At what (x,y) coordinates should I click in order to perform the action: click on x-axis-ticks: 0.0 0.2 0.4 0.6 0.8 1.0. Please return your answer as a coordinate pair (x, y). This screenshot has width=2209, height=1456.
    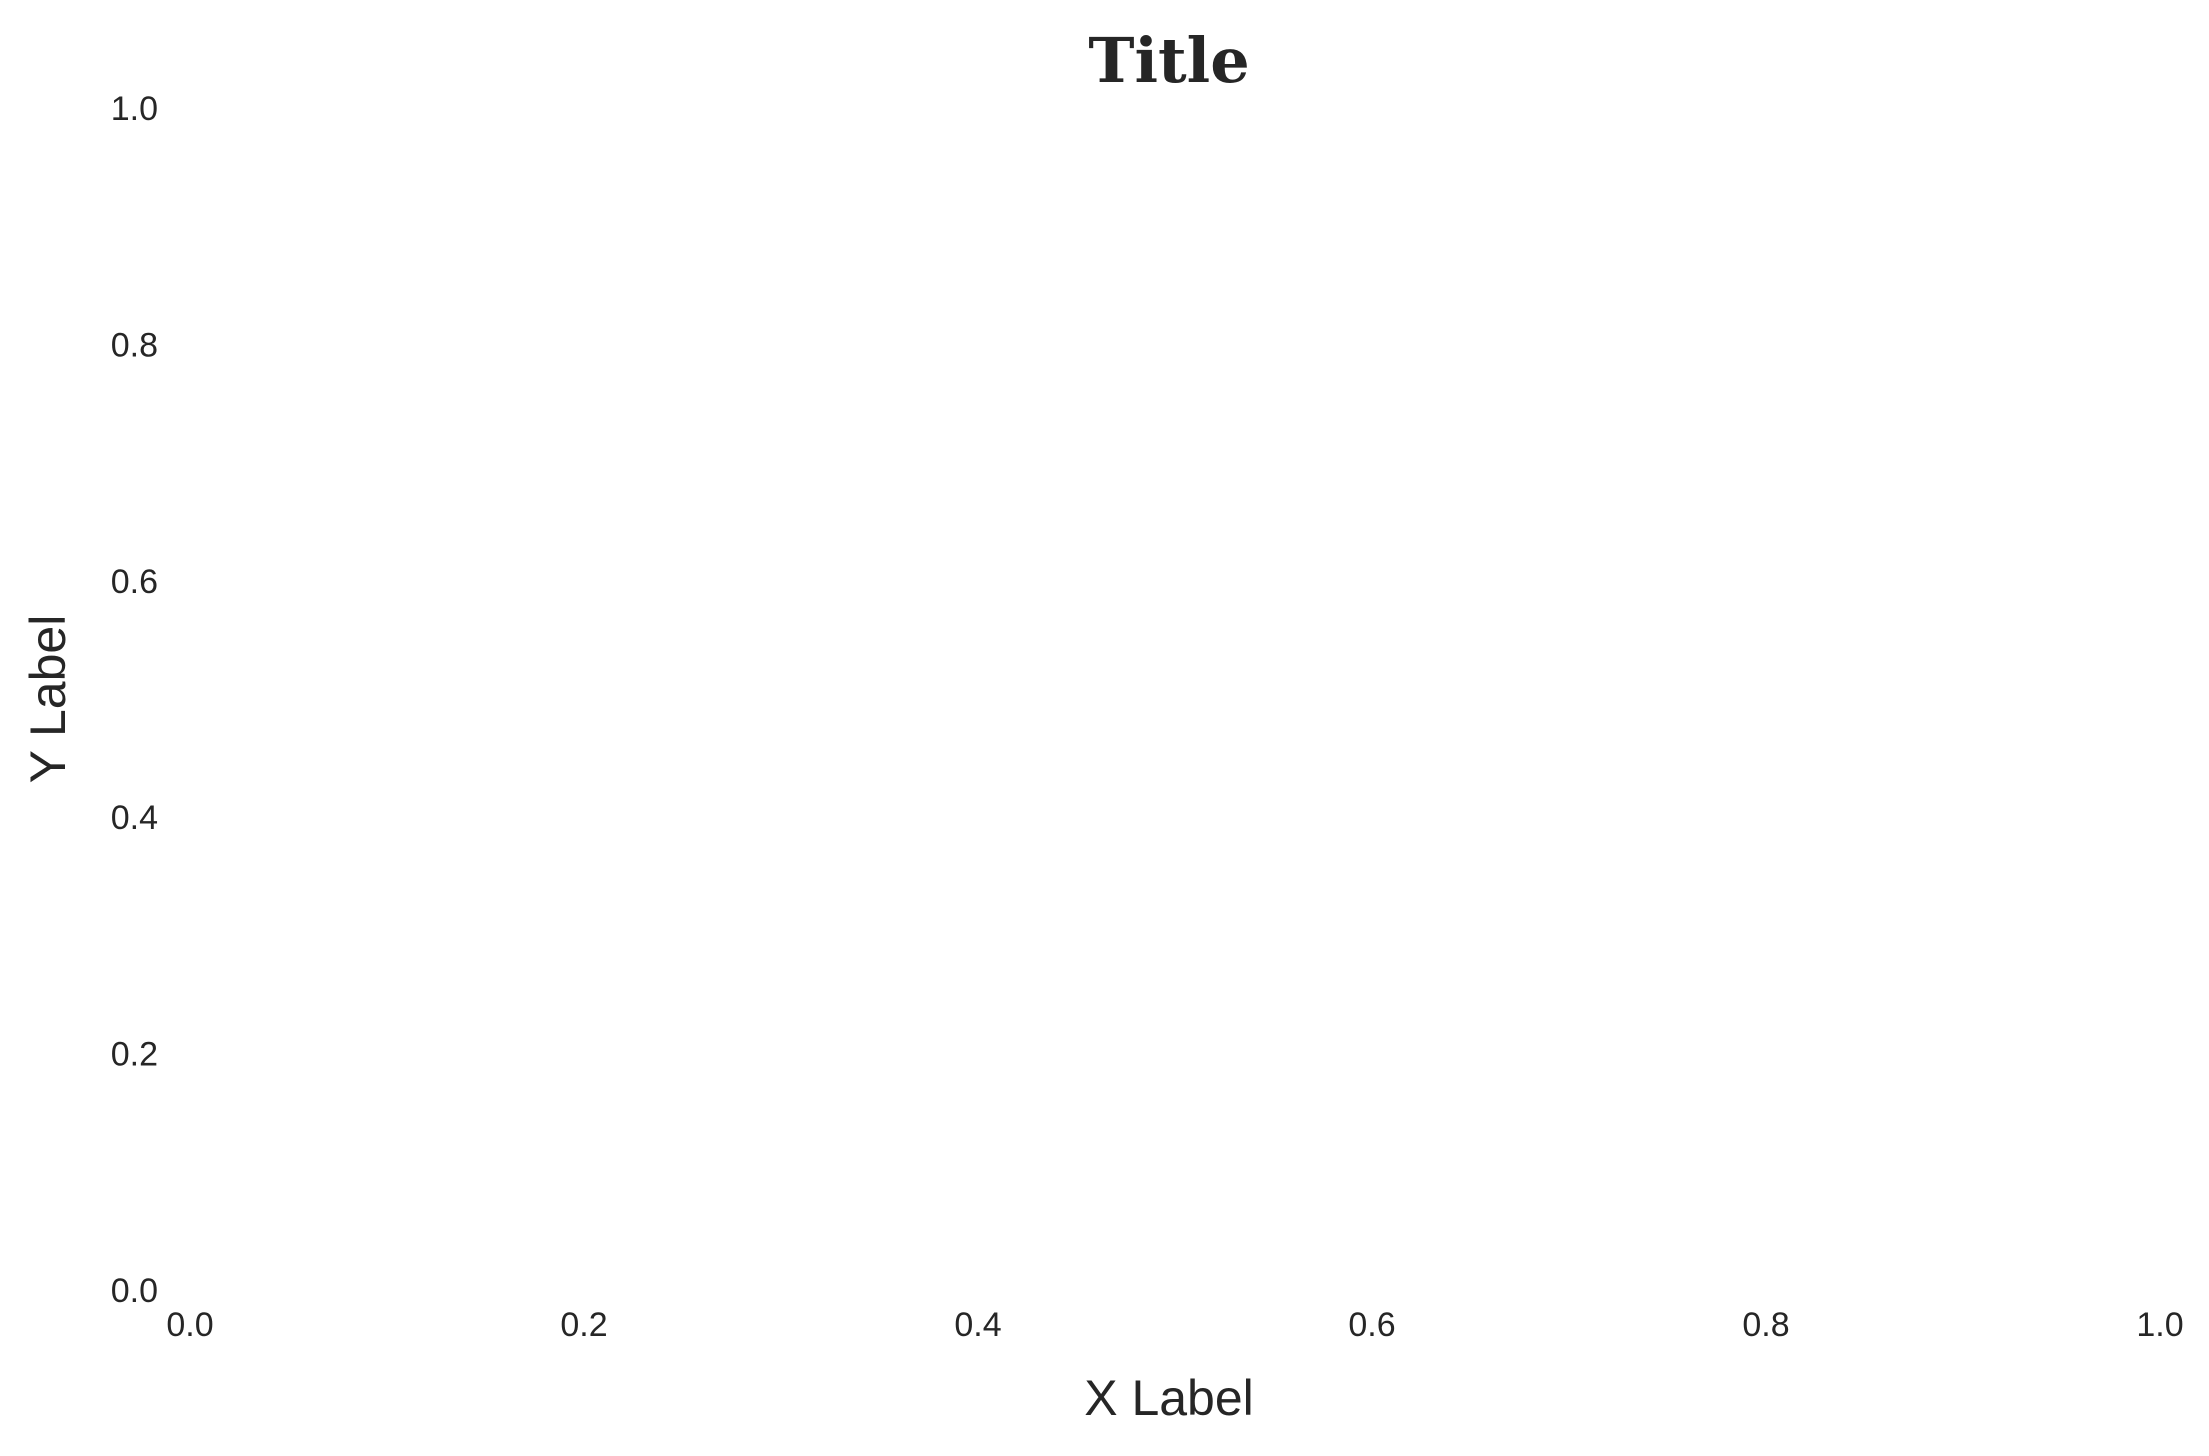
    Looking at the image, I should click on (1174, 1325).